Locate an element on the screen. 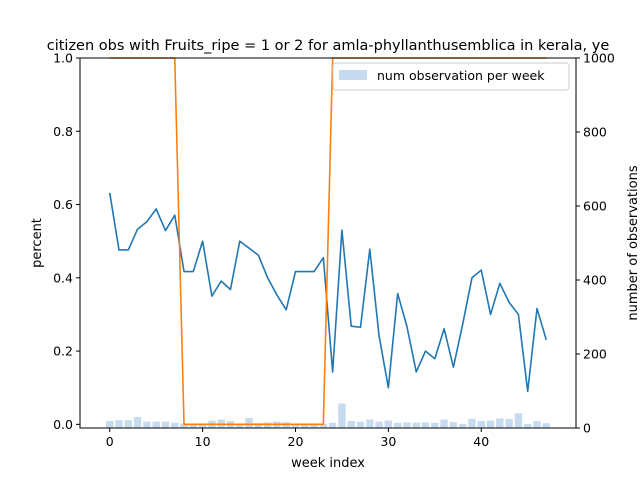 This screenshot has height=480, width=640. legend: num observation per week is located at coordinates (451, 76).